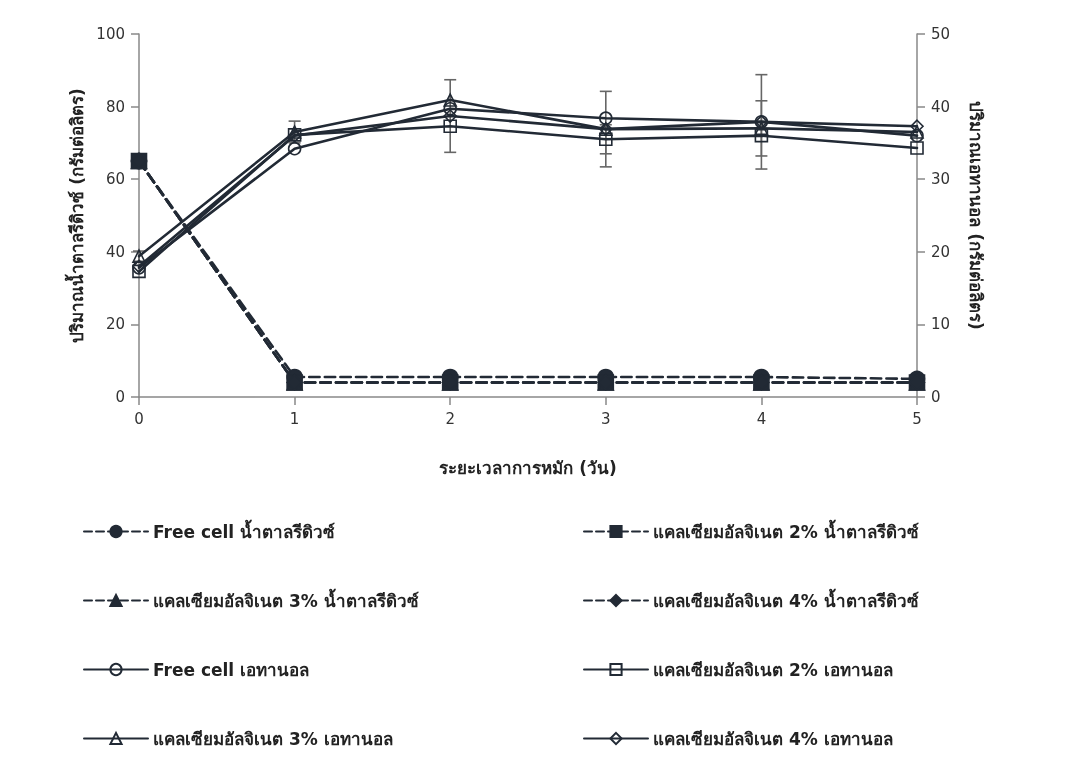 This screenshot has height=774, width=1067. Describe the element at coordinates (286, 599) in the screenshot. I see `legend-label: แคลเซียมอัลจิเนต 3% น้ำตาลรีดิวซ์` at that location.